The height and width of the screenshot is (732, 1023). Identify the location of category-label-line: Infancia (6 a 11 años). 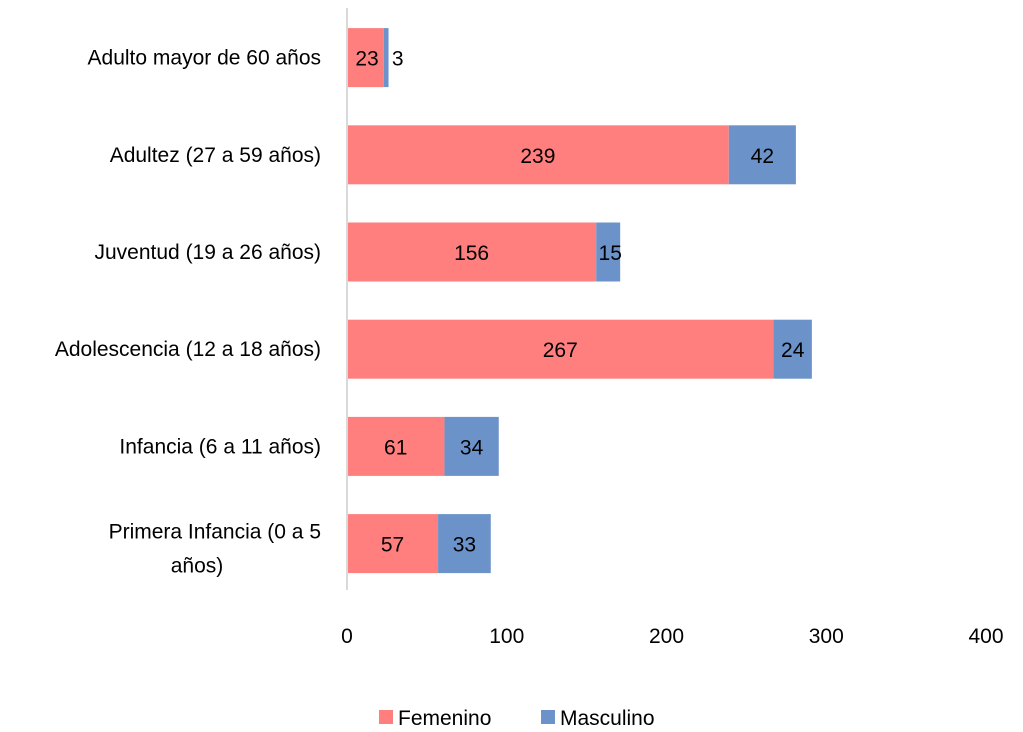
(220, 446).